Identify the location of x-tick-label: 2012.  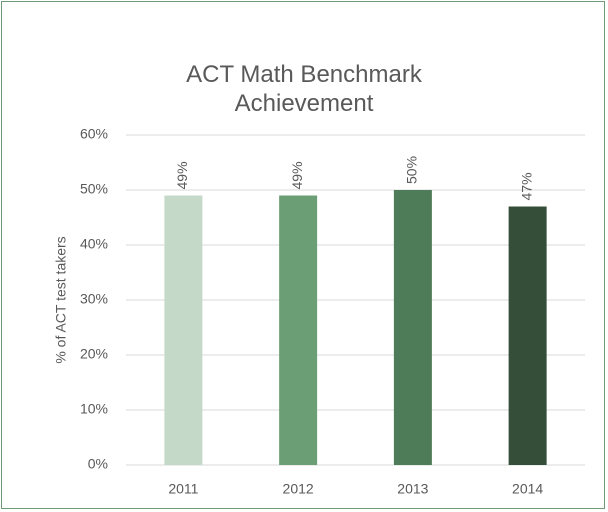
(298, 489).